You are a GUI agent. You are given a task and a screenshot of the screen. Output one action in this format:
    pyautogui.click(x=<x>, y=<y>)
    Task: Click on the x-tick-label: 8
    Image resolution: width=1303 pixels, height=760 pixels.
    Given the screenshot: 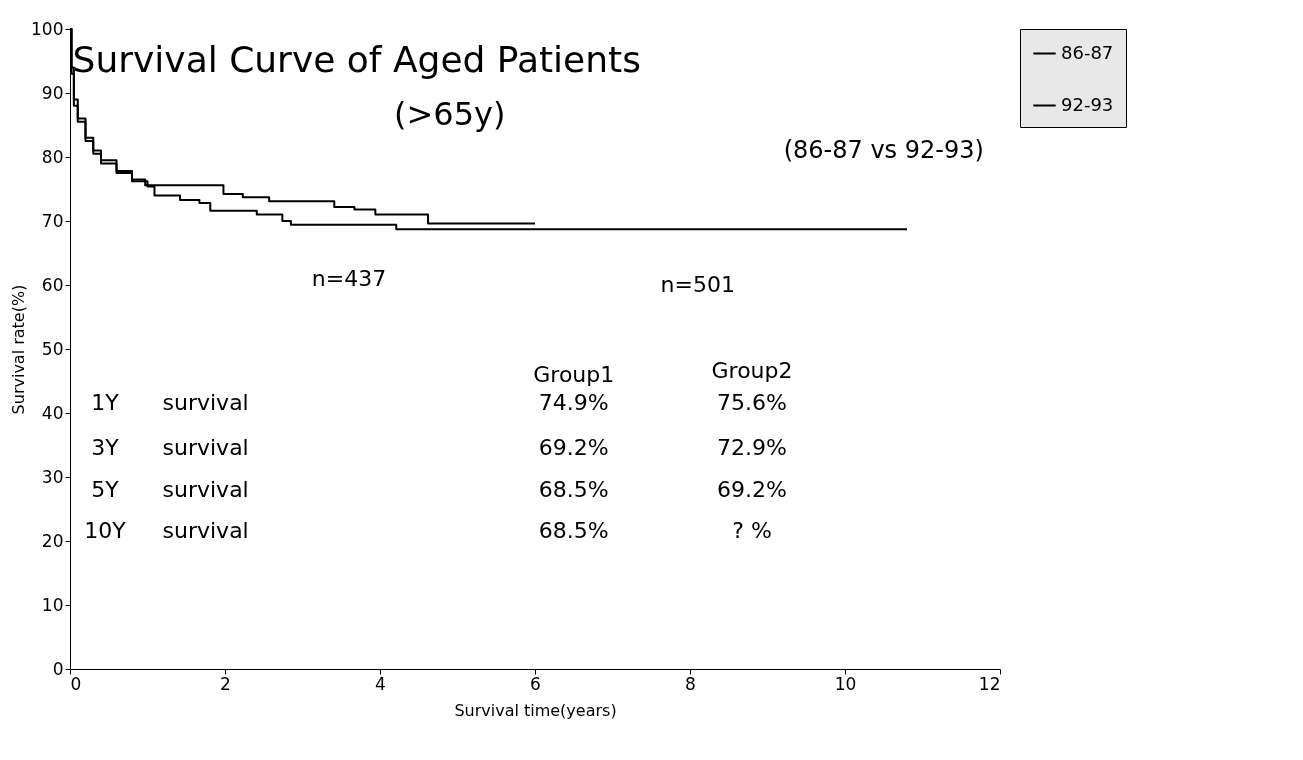 What is the action you would take?
    pyautogui.click(x=690, y=683)
    